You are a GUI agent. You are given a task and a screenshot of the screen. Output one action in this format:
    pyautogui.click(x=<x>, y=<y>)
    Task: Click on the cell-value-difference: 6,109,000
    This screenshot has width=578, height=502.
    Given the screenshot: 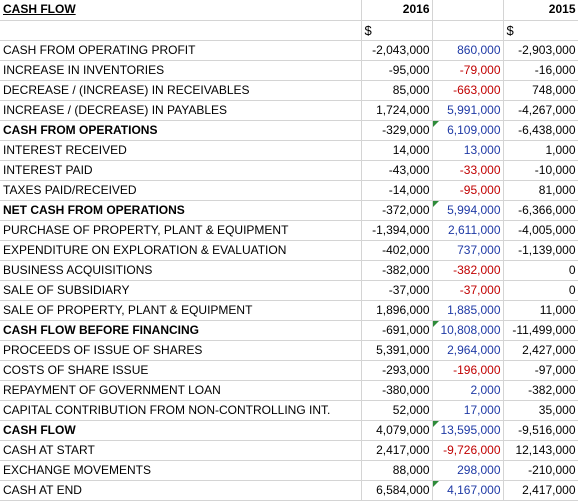 What is the action you would take?
    pyautogui.click(x=468, y=130)
    